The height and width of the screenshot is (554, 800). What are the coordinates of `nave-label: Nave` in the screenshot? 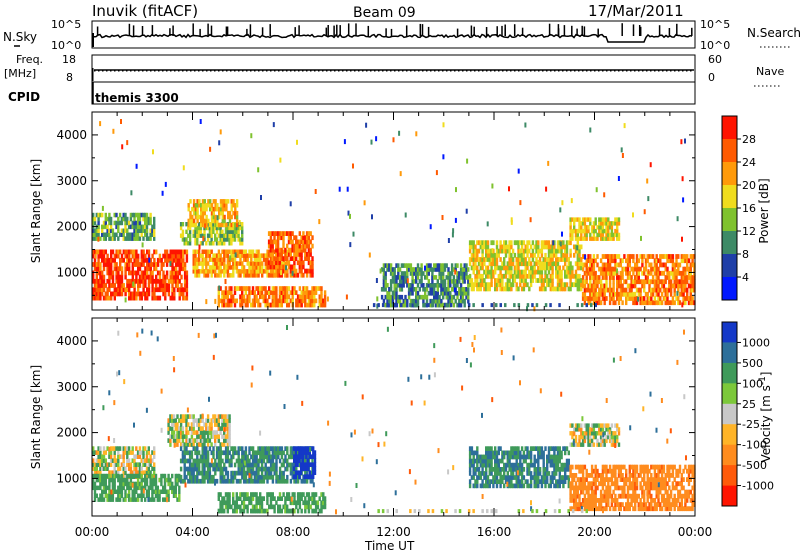 It's located at (770, 71).